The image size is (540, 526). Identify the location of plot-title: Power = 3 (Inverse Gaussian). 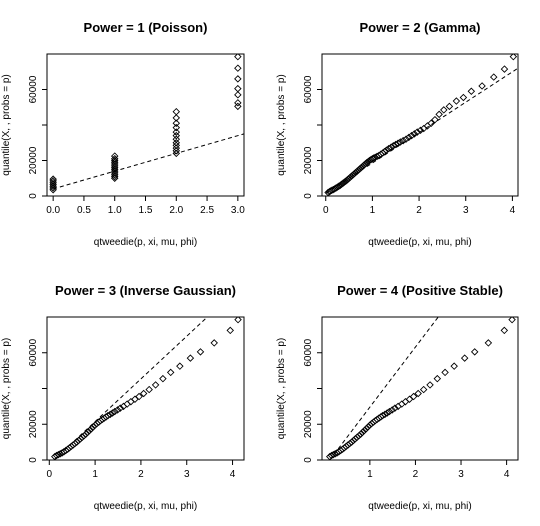
(145, 290).